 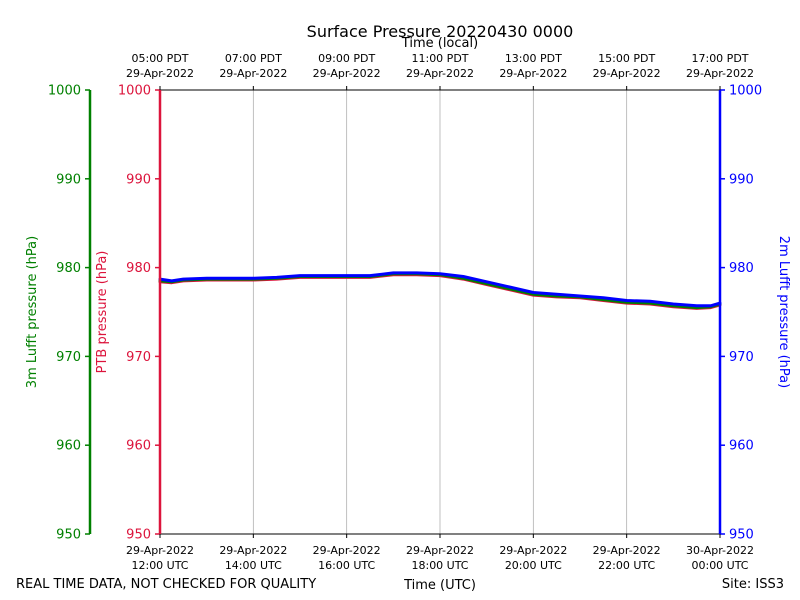 I want to click on left-y-tick-label: 980, so click(x=138, y=268).